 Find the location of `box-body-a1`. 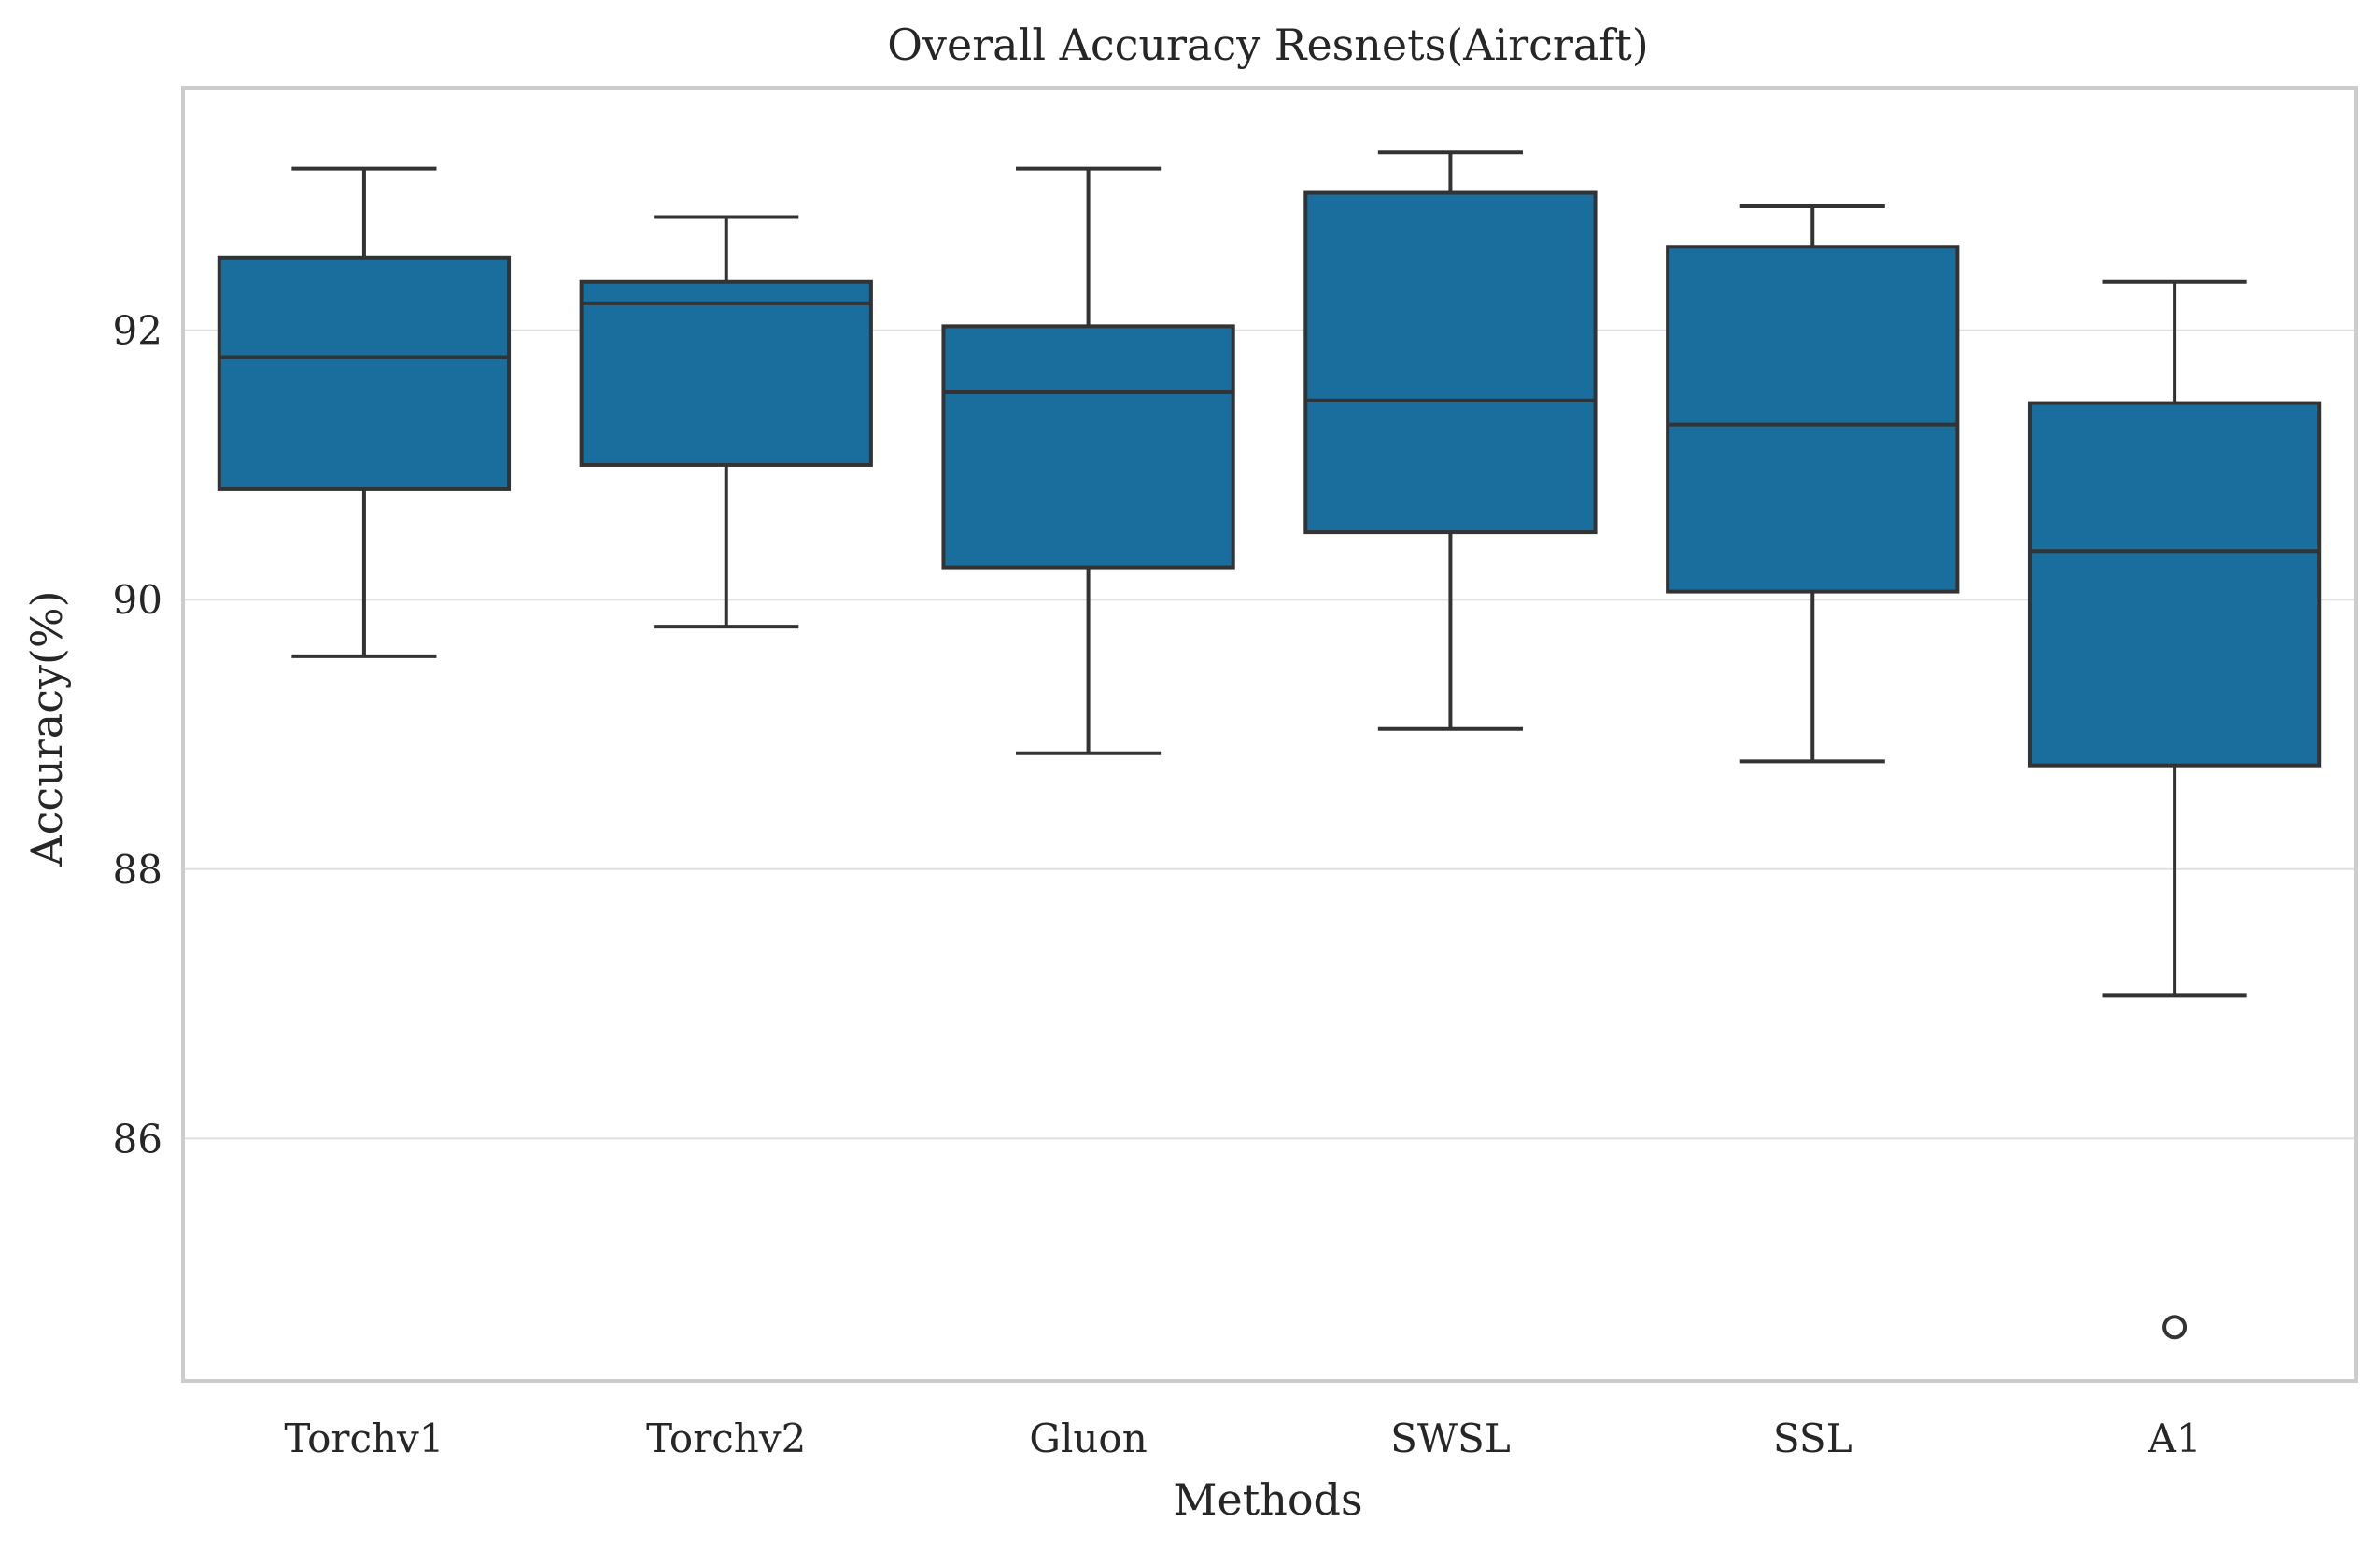

box-body-a1 is located at coordinates (2174, 584).